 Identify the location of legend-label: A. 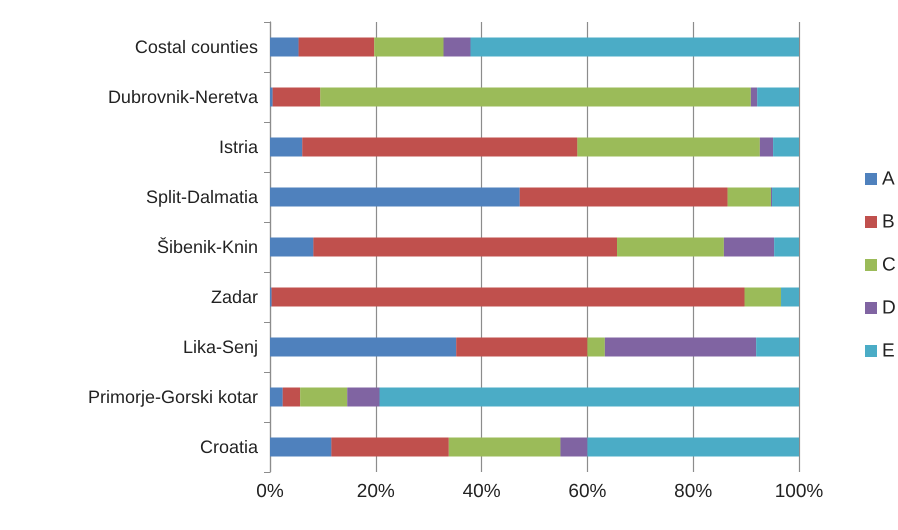
(888, 179).